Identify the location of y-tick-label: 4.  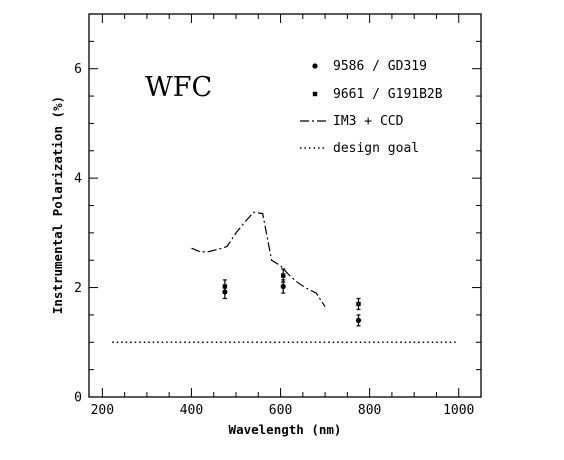
(78, 179).